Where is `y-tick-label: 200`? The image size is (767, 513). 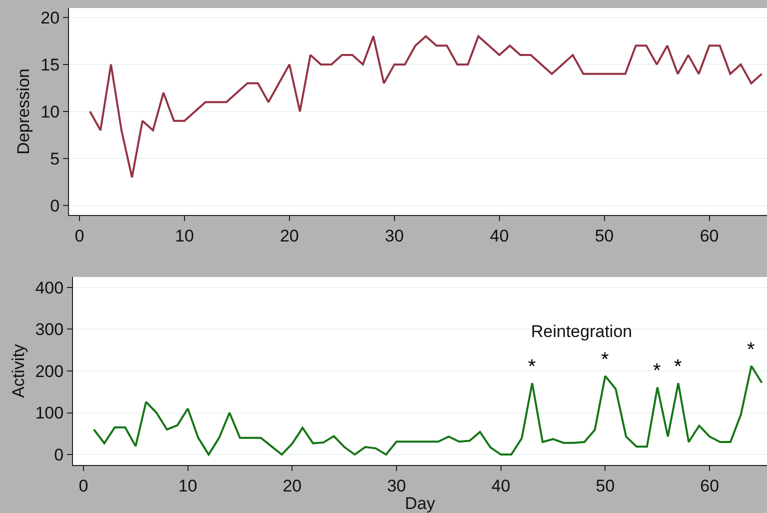 y-tick-label: 200 is located at coordinates (49, 371).